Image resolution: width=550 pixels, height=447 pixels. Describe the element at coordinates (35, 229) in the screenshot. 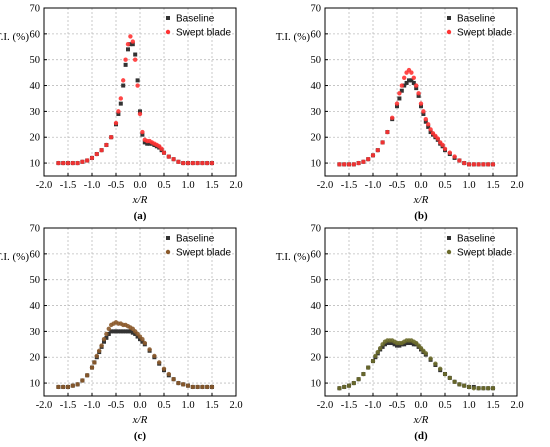

I see `y-tick-label: 70` at that location.